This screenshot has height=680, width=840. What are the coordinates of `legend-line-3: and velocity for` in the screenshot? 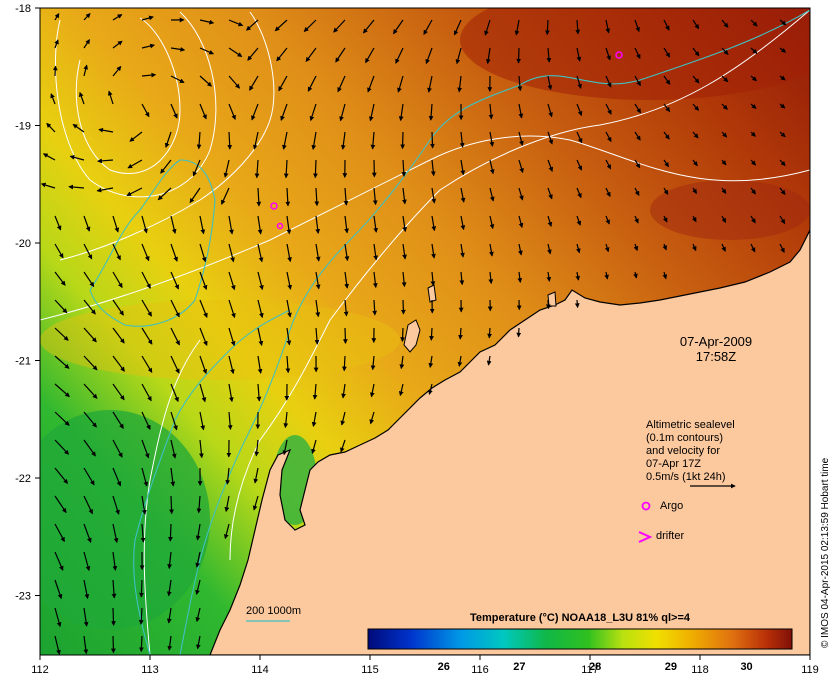 It's located at (683, 451).